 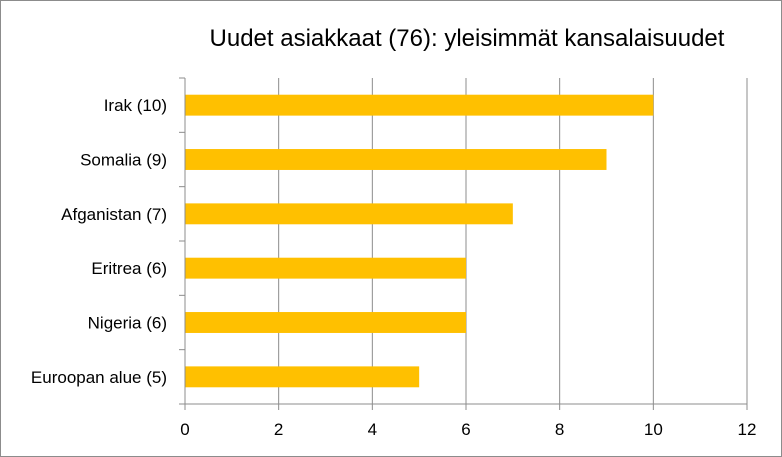 I want to click on category-label: Irak (10), so click(x=135, y=105).